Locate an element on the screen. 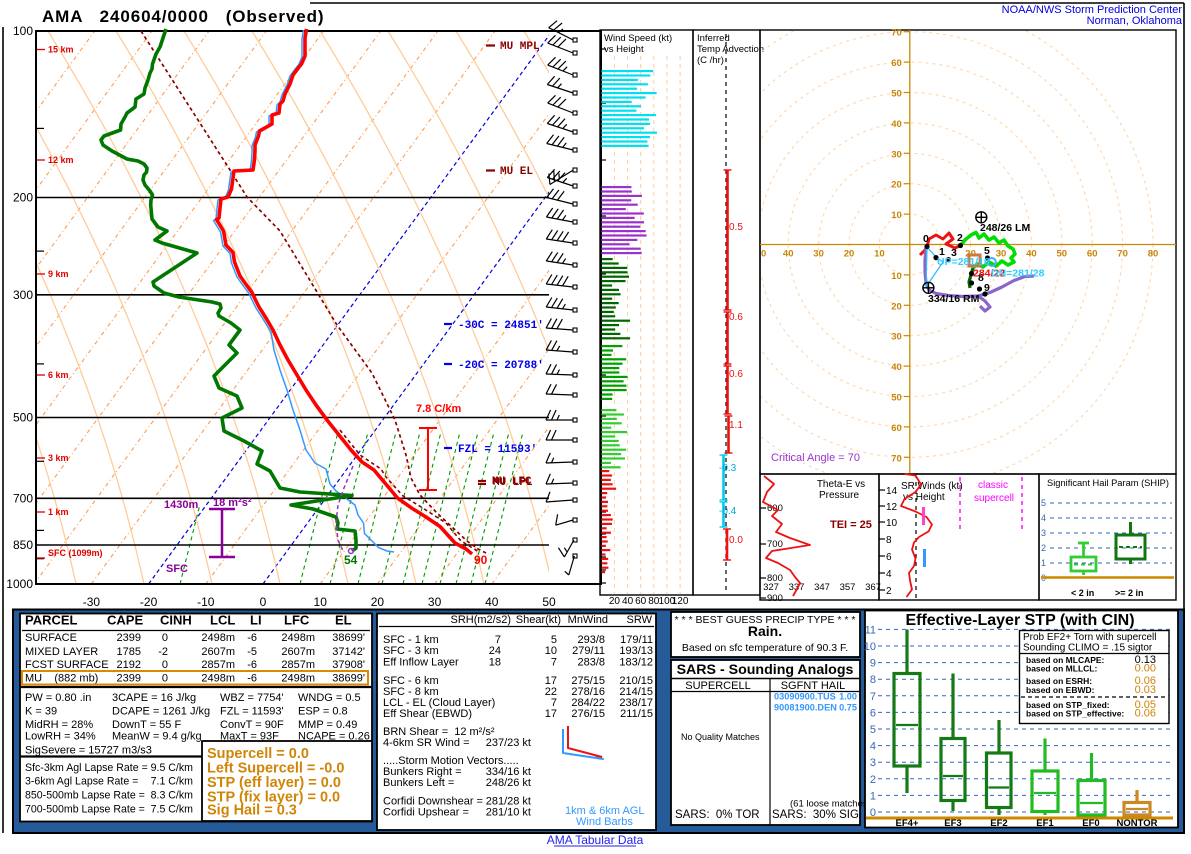 This screenshot has width=1191, height=854. svg-text: SFC is located at coordinates (177, 569).